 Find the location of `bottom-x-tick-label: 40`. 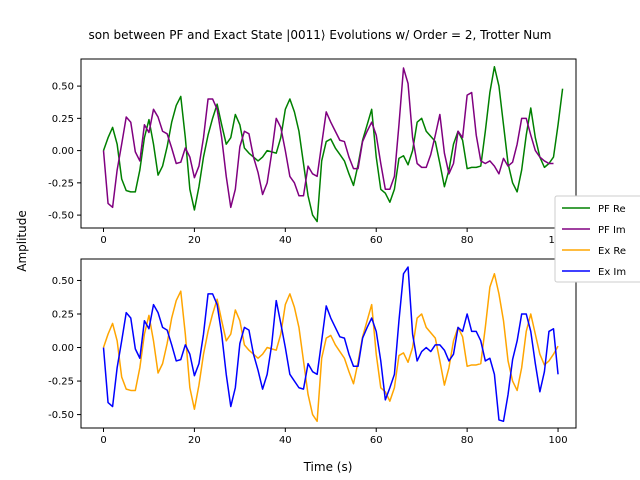

bottom-x-tick-label: 40 is located at coordinates (285, 440).